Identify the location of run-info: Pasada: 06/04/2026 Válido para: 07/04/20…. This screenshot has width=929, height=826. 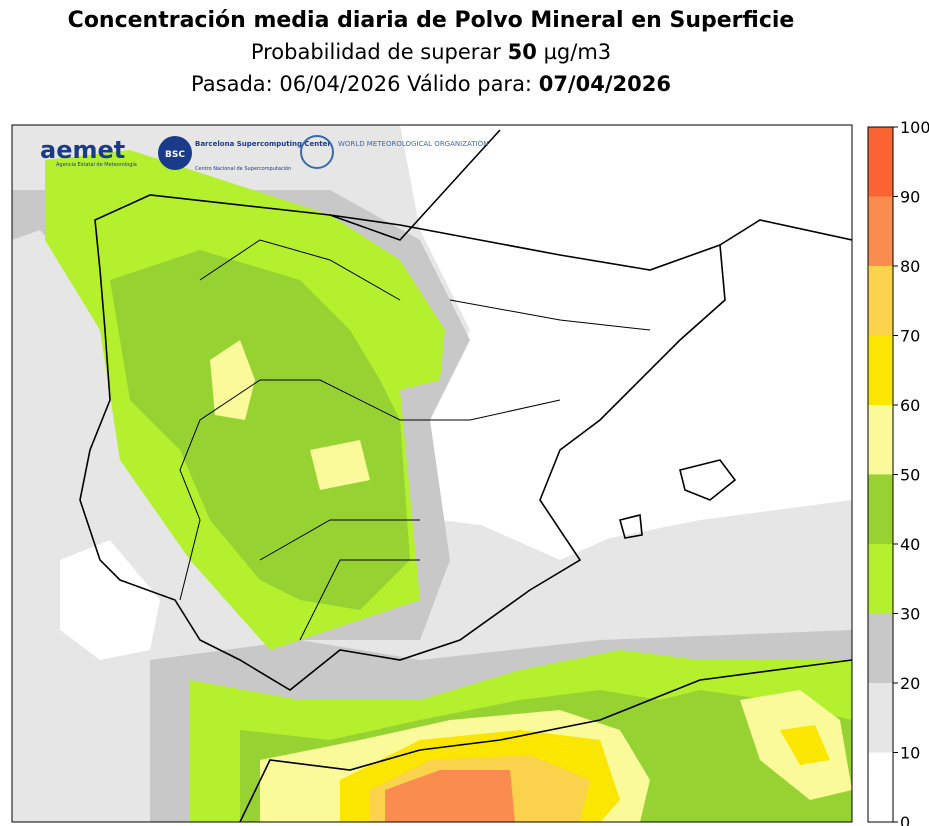
(431, 84).